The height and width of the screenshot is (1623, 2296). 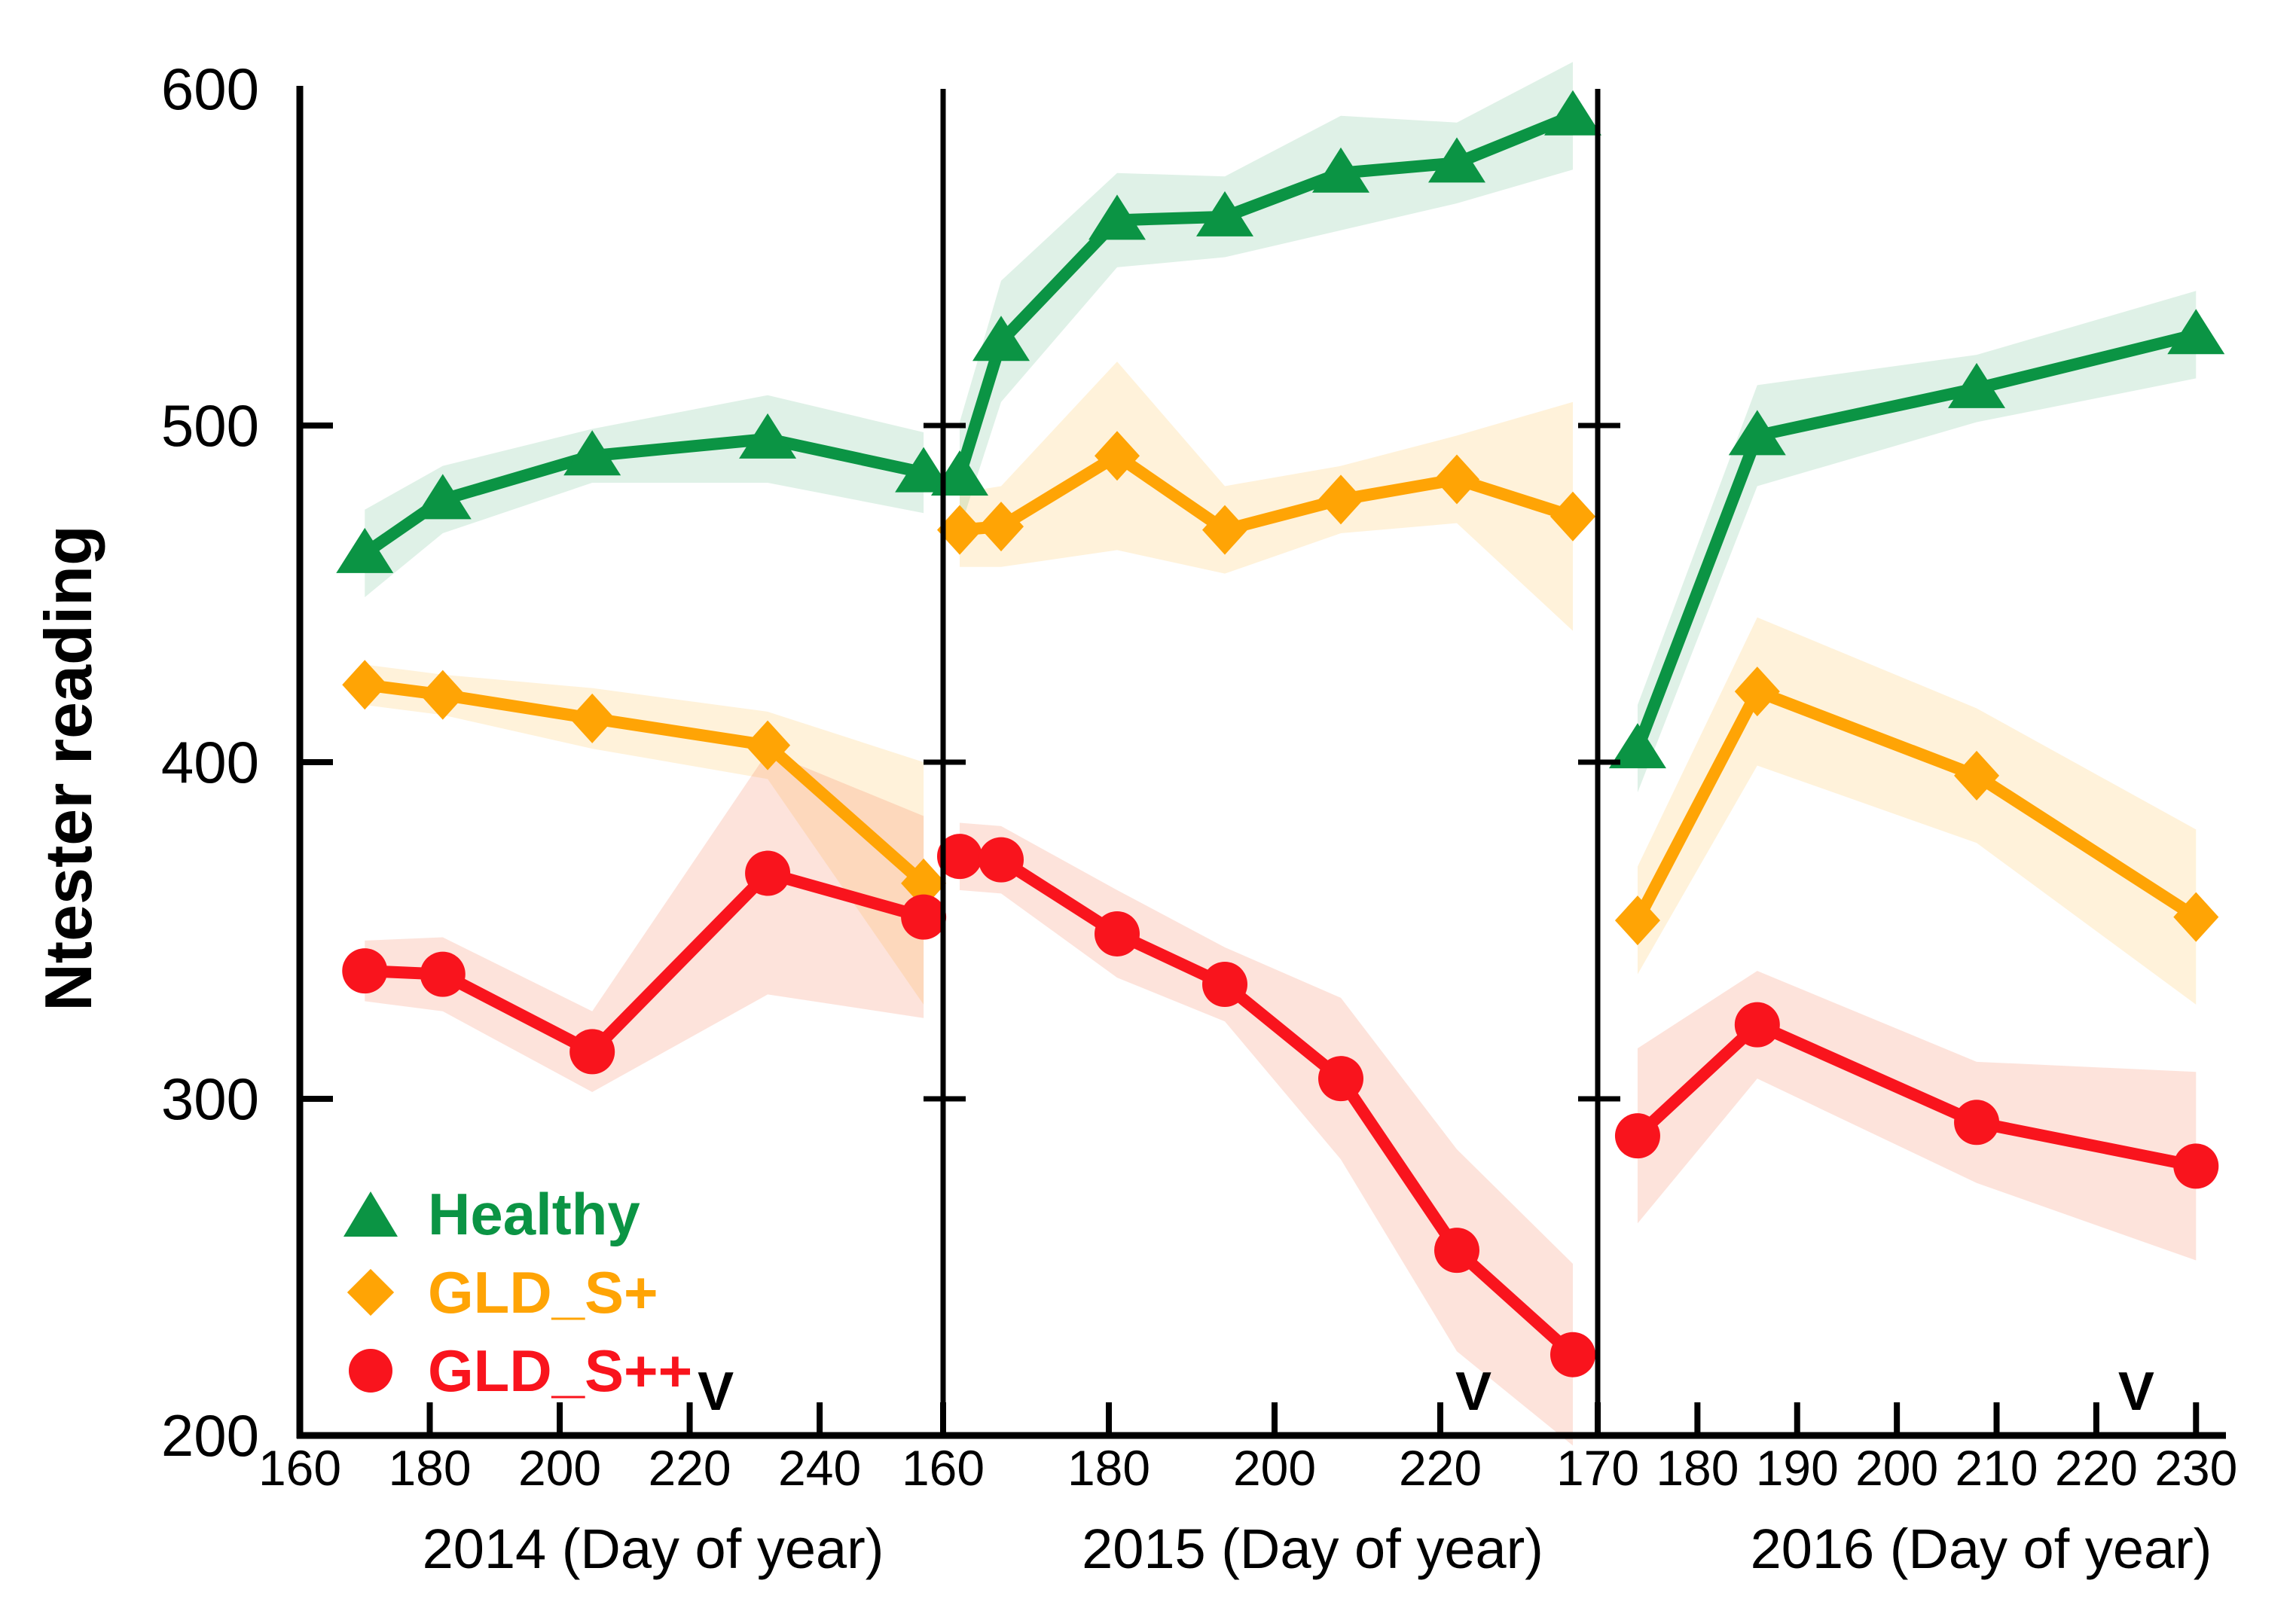 What do you see at coordinates (2136, 1392) in the screenshot?
I see `v-annotation-2016: V` at bounding box center [2136, 1392].